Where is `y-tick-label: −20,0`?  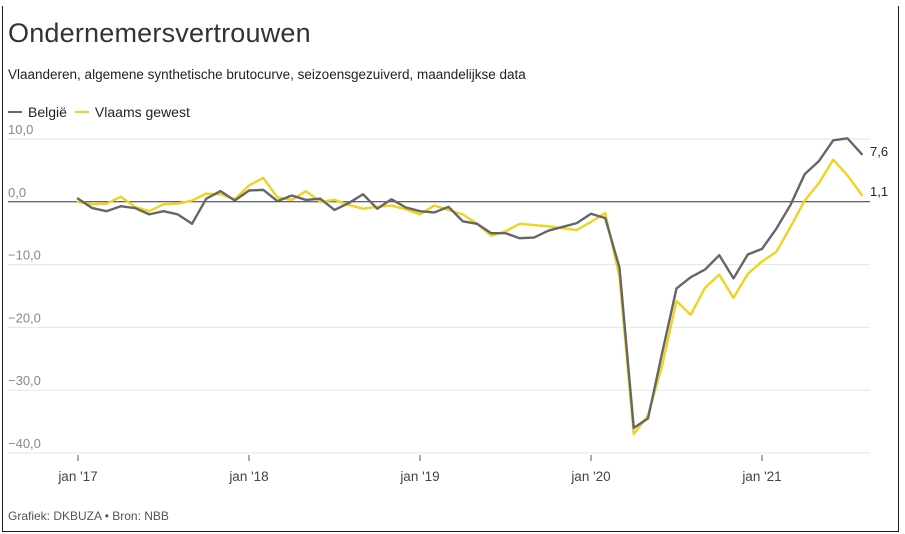
y-tick-label: −20,0 is located at coordinates (24, 317).